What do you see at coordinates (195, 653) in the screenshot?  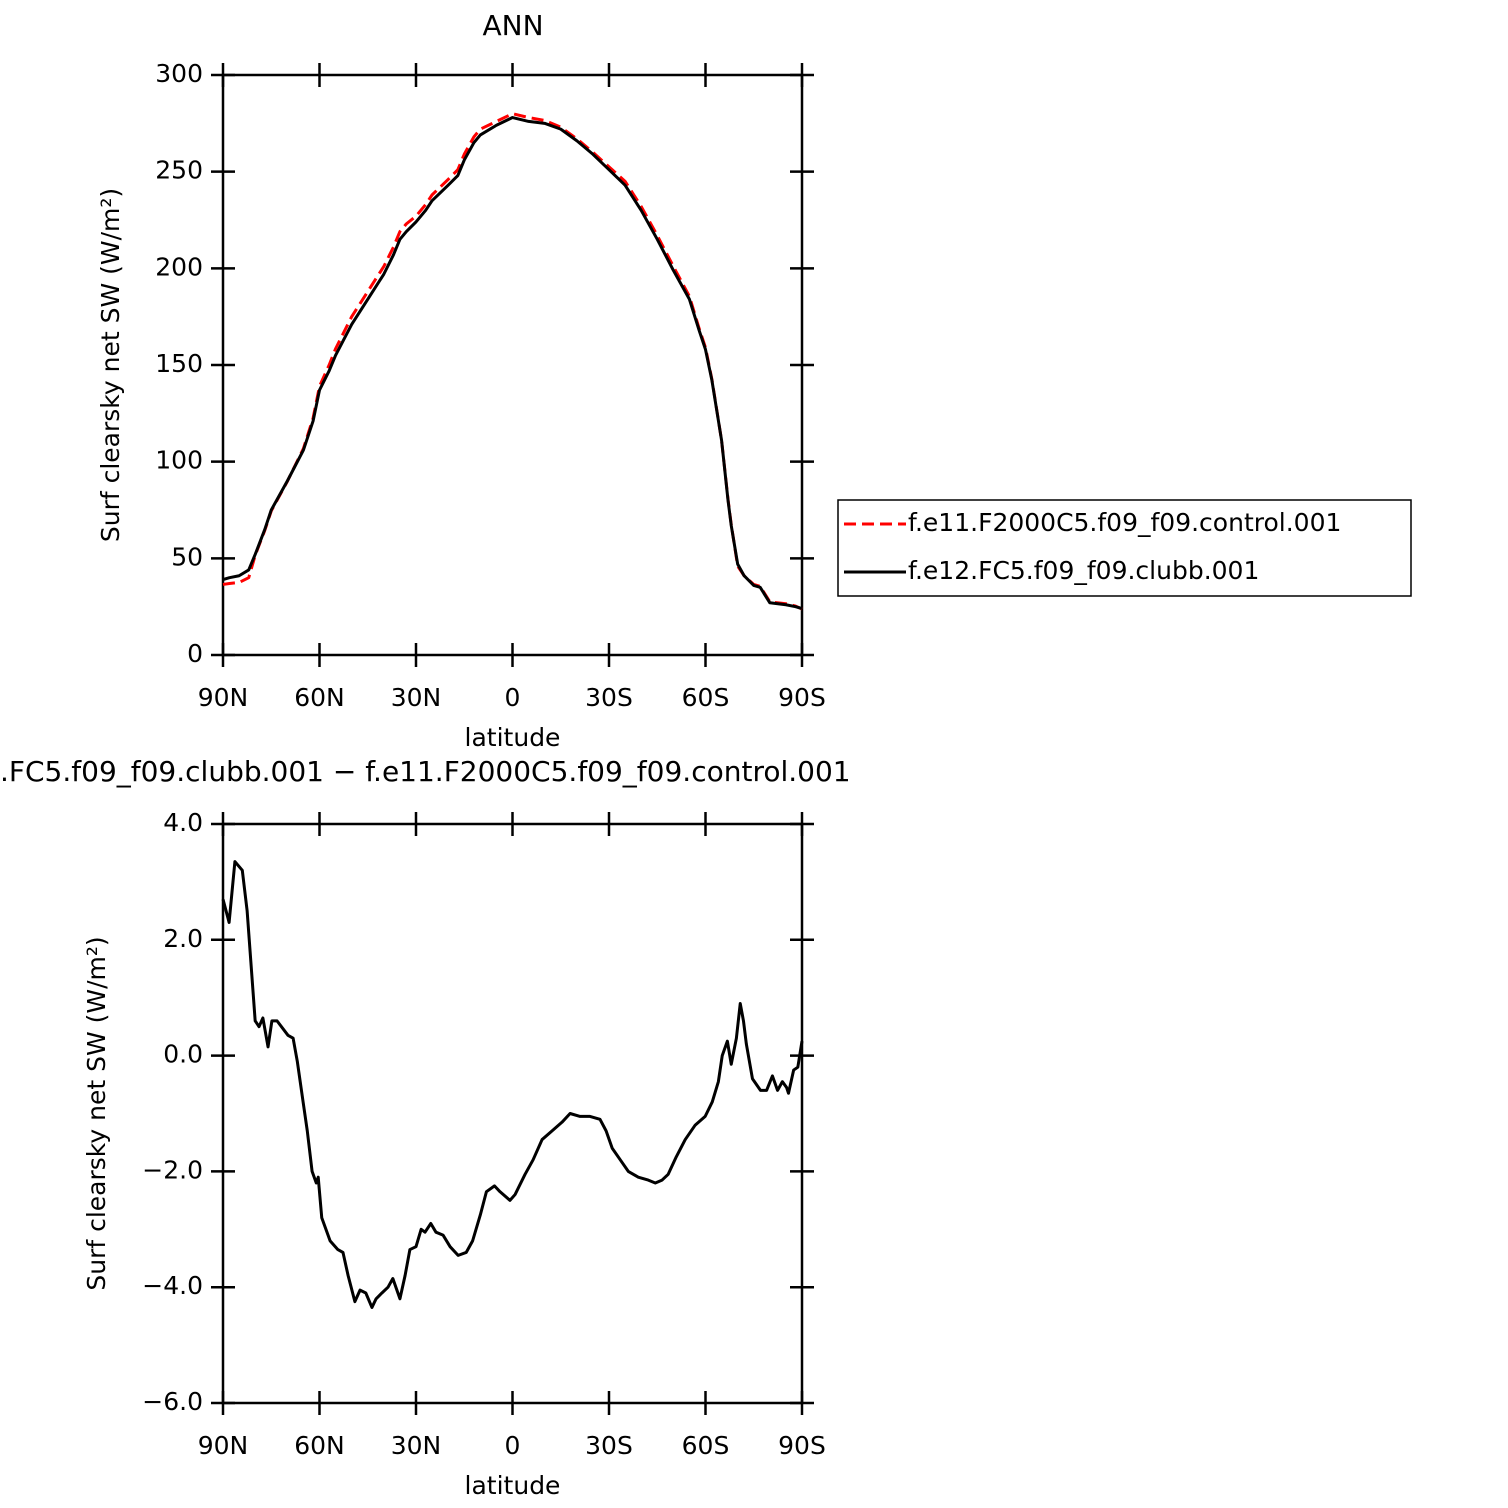 I see `y-tick-label: 0` at bounding box center [195, 653].